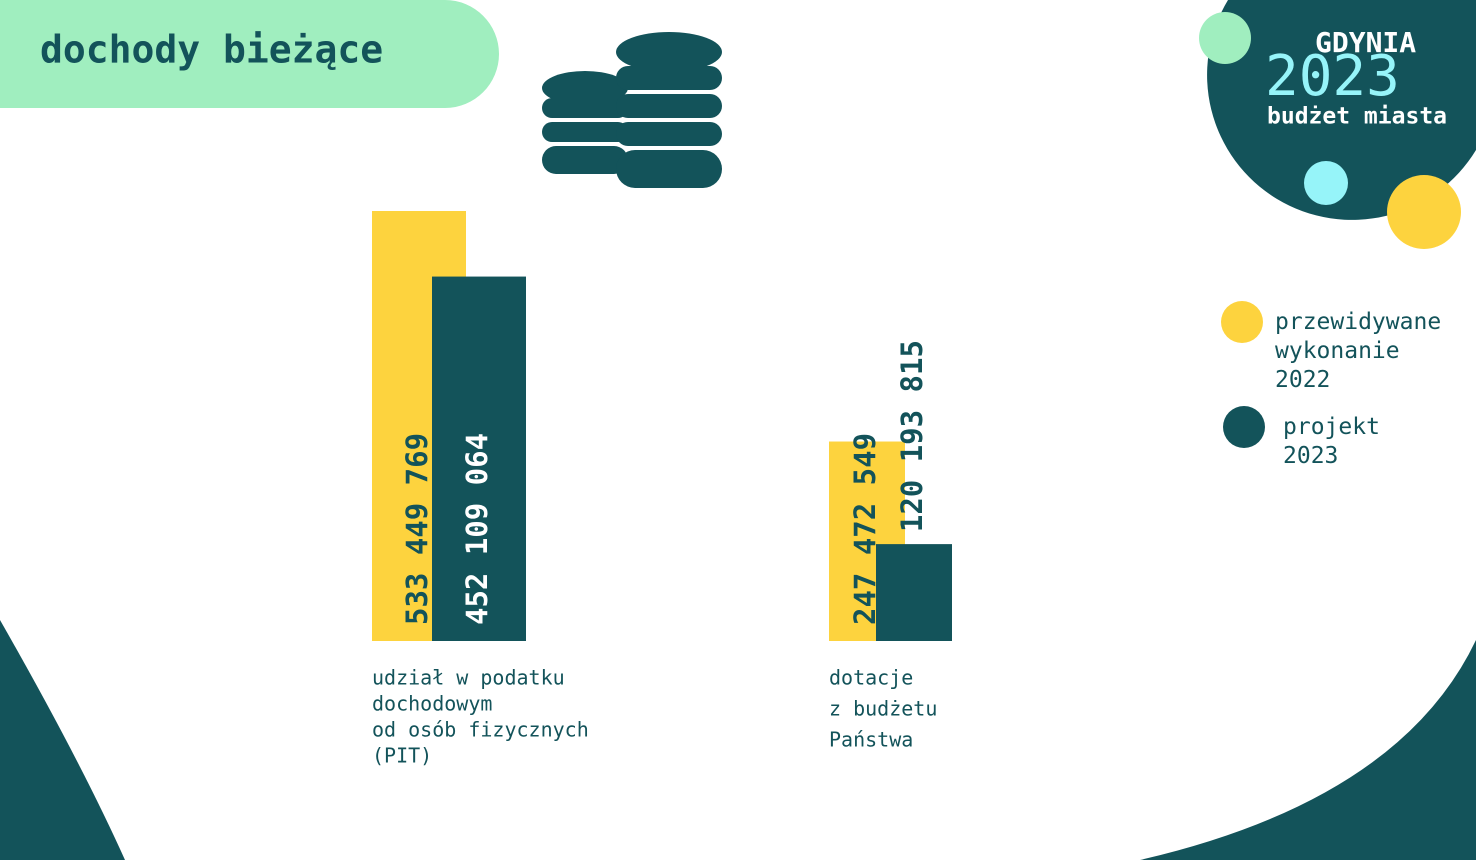 The height and width of the screenshot is (860, 1476). I want to click on logo-subtitle: budżet miasta, so click(1357, 117).